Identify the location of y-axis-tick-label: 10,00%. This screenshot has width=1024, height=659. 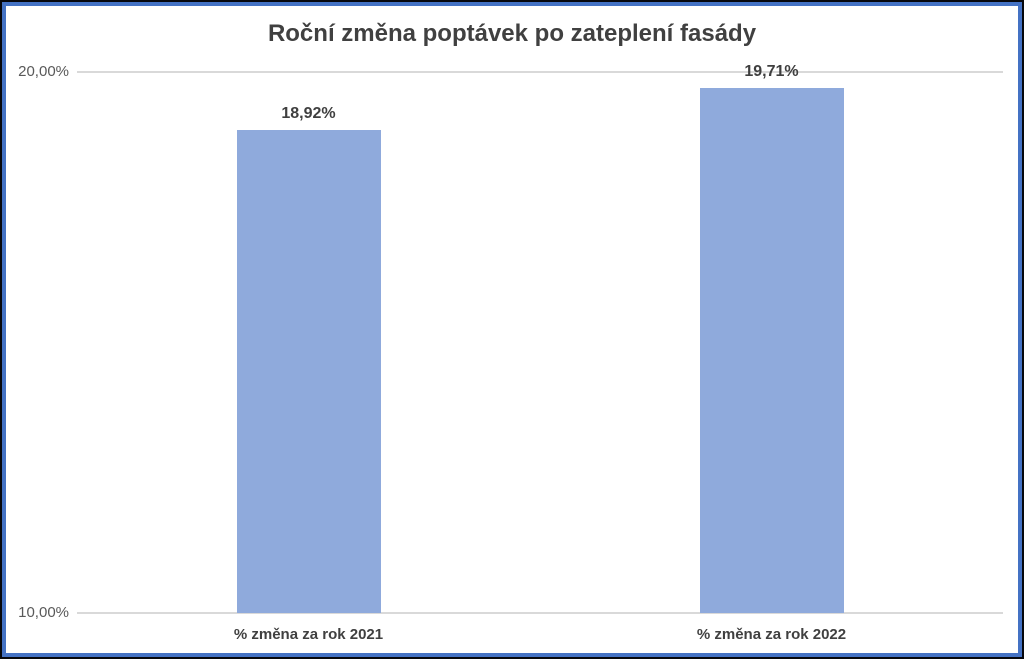
(43, 612).